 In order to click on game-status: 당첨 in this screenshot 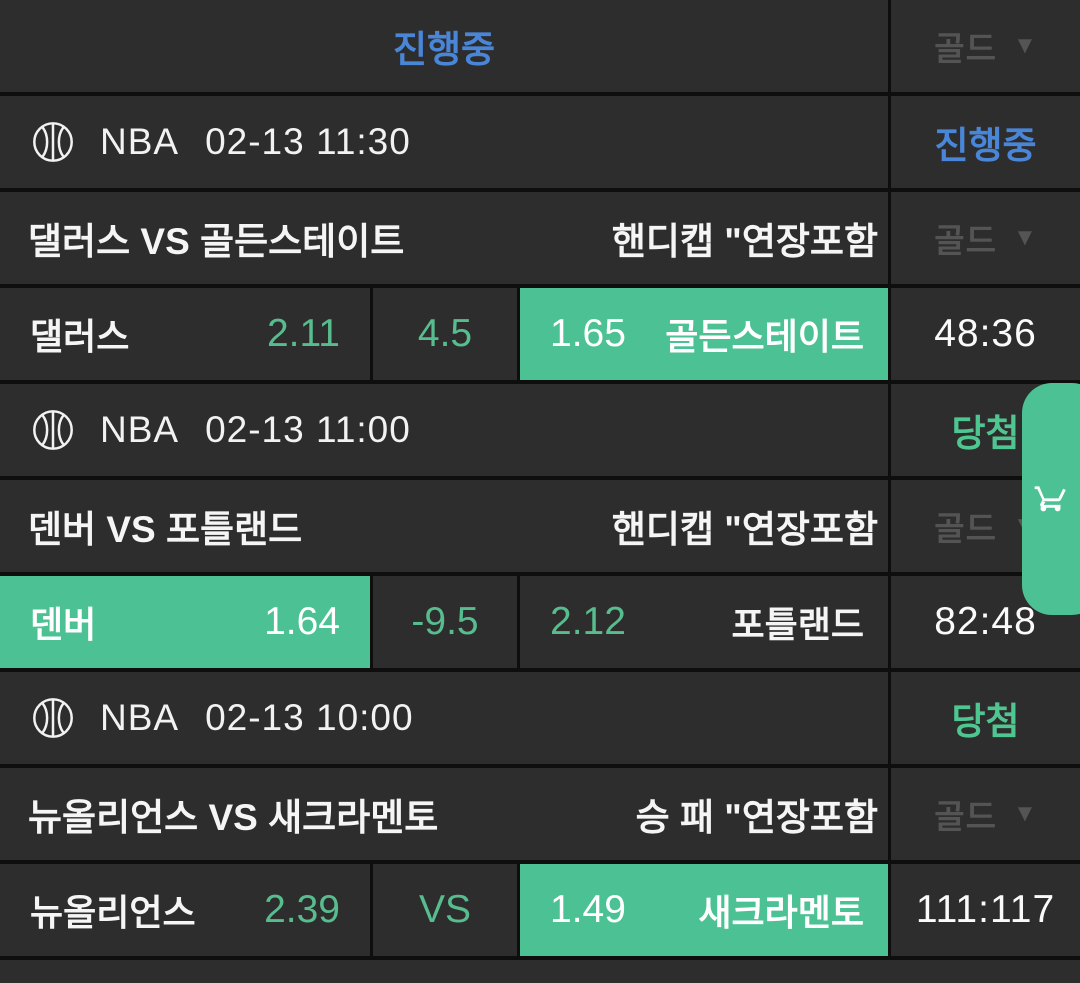, I will do `click(985, 718)`.